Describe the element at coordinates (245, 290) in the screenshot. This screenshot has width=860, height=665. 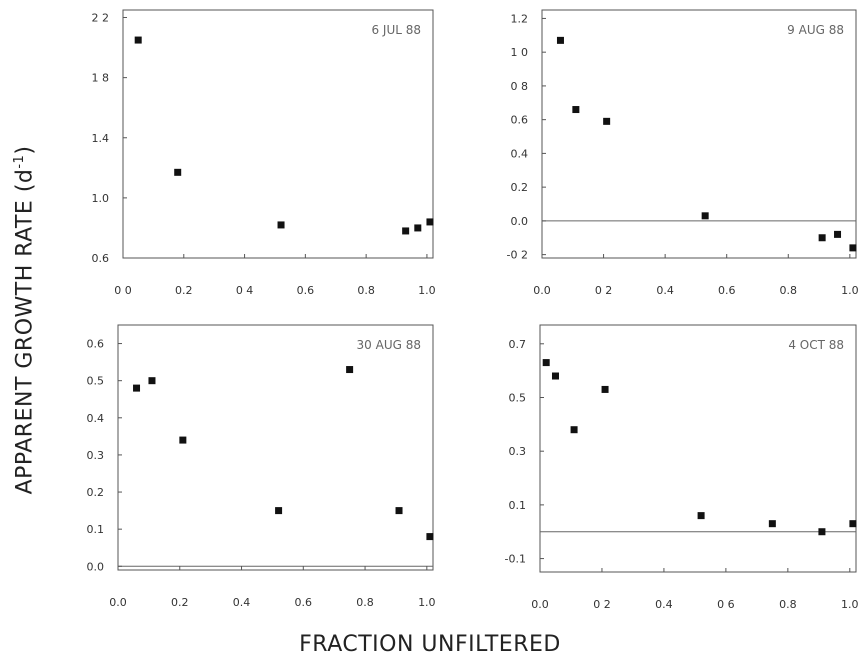
I see `x-tick-label: 0 4` at that location.